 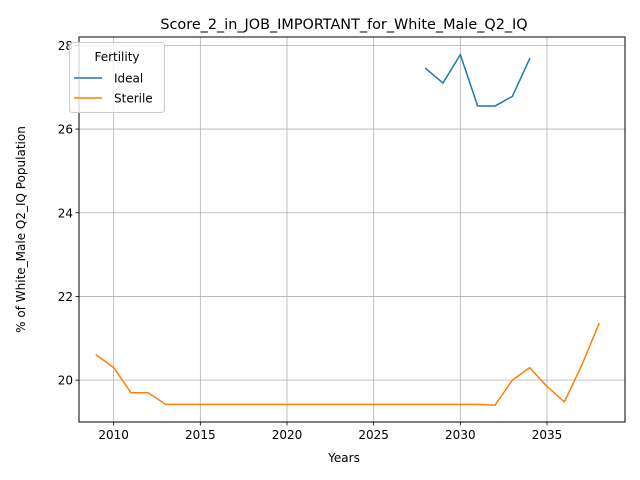 I want to click on y-tick-label: 24, so click(x=65, y=213).